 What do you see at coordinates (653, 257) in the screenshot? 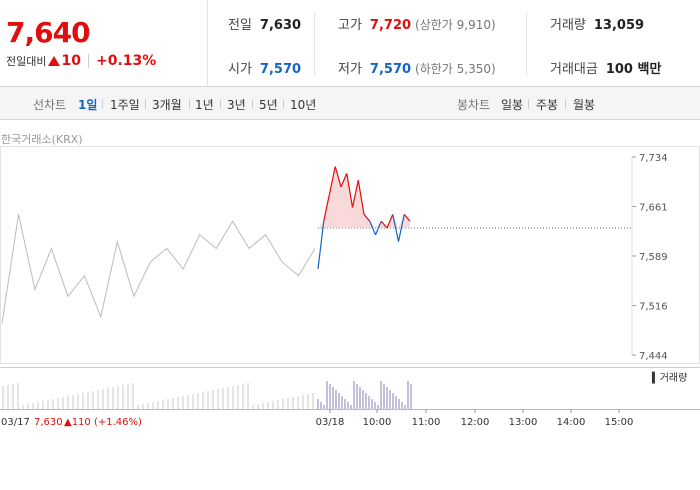
I see `y-tick-label: 7,589` at bounding box center [653, 257].